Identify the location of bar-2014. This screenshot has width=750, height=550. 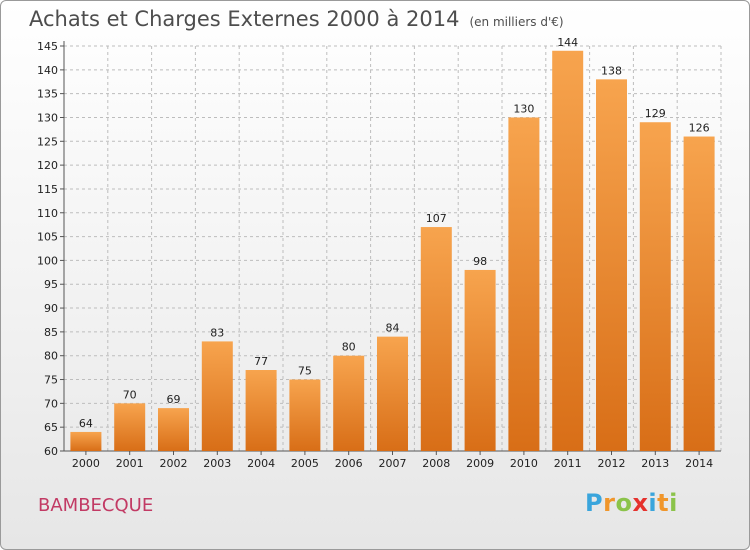
(699, 293).